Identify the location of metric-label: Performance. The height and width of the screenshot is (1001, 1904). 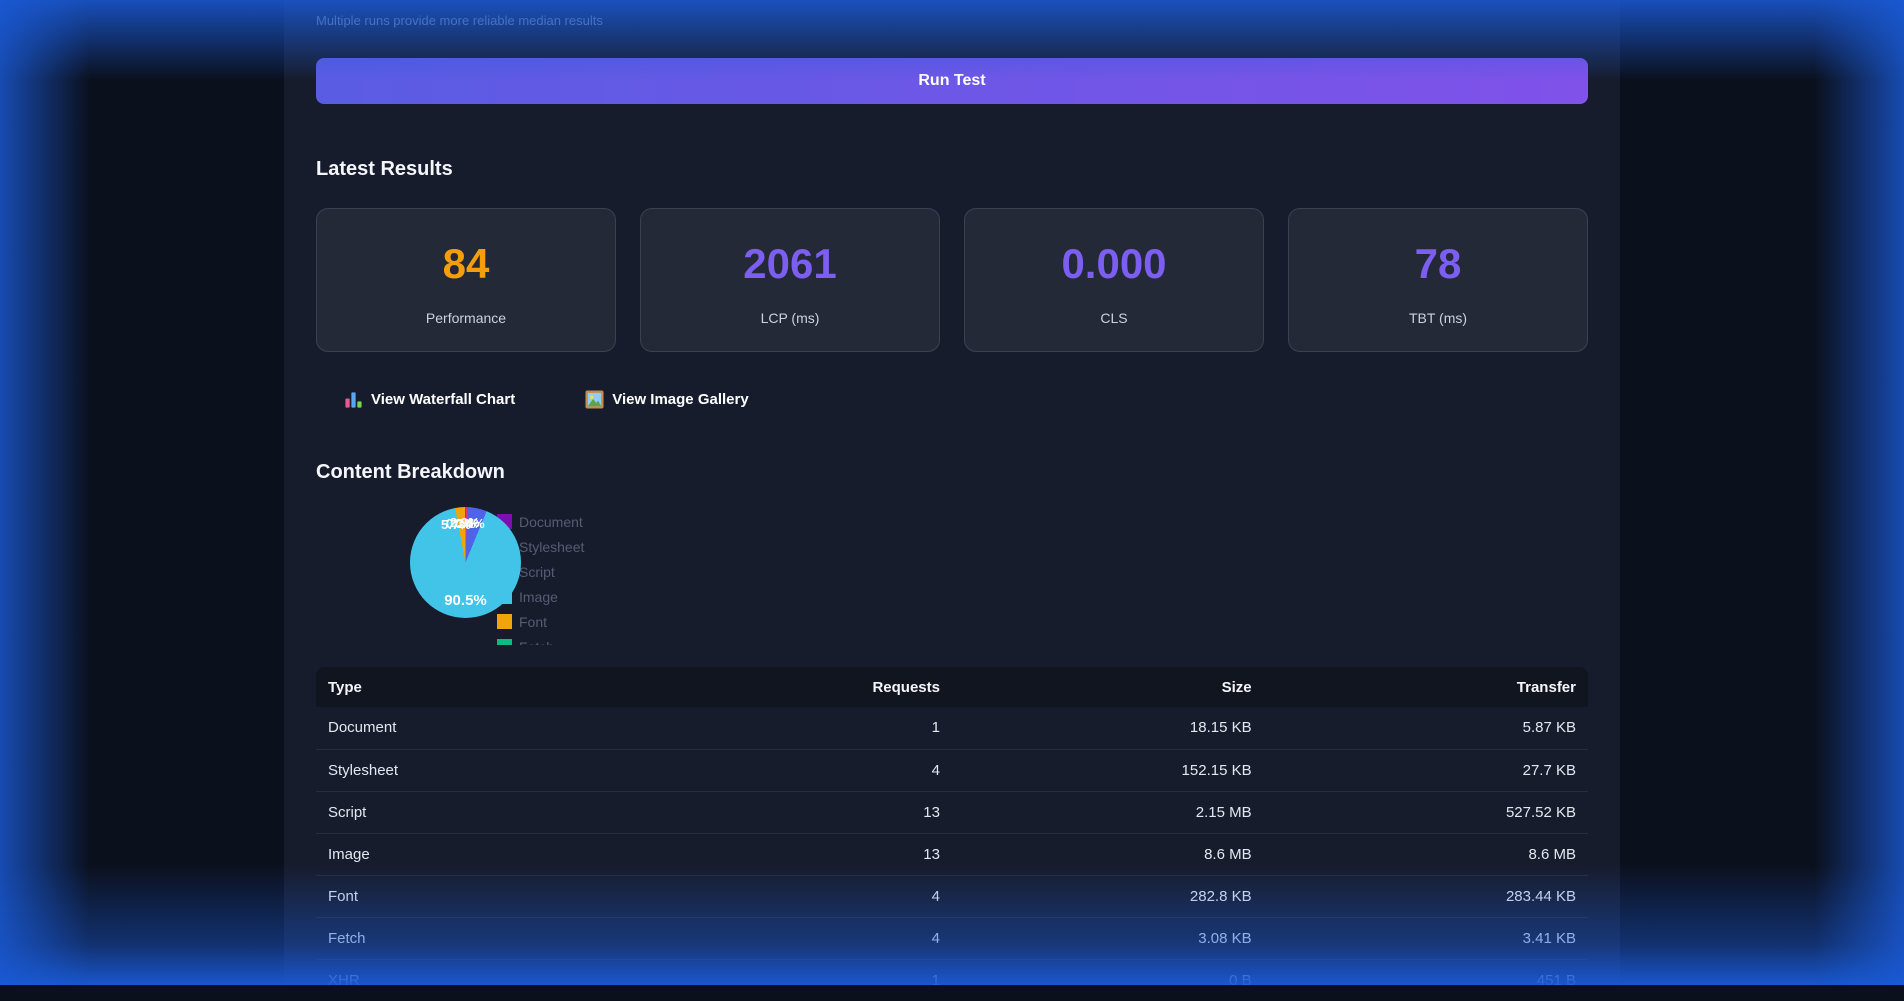
(466, 318).